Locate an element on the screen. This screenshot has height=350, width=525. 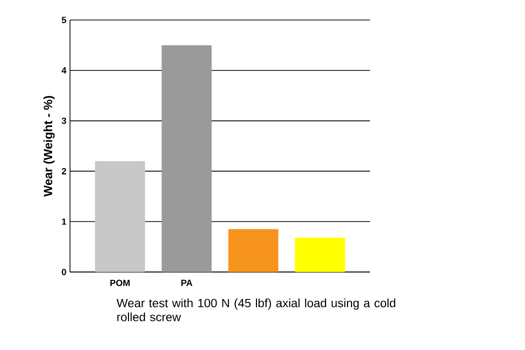
x-tick-label: POM is located at coordinates (120, 283).